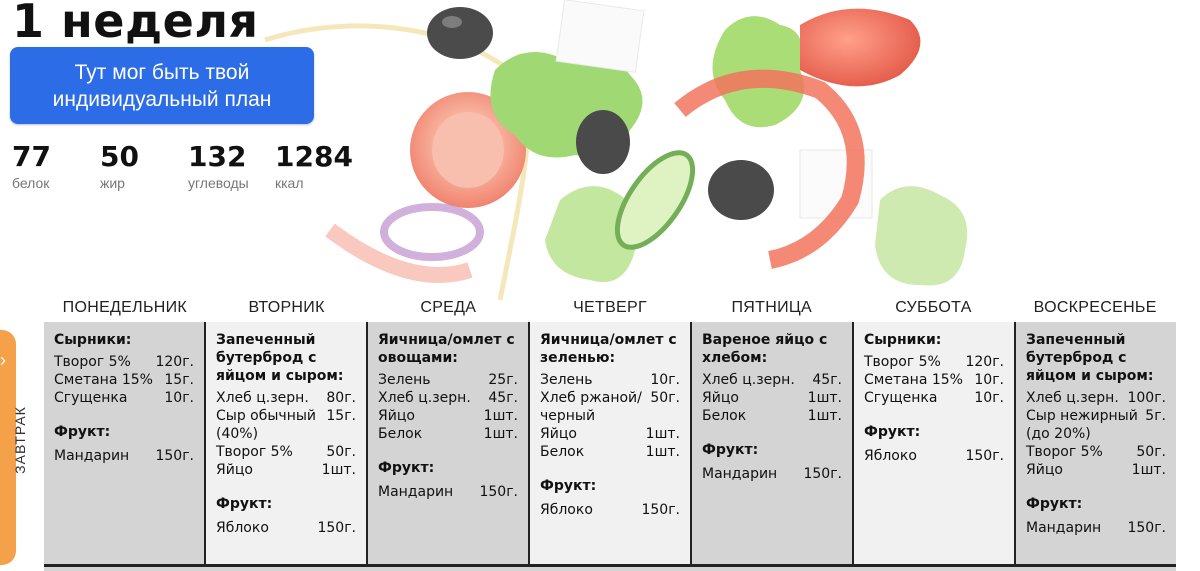 This screenshot has height=571, width=1200. What do you see at coordinates (341, 416) in the screenshot?
I see `ingredient-qty: 15г.` at bounding box center [341, 416].